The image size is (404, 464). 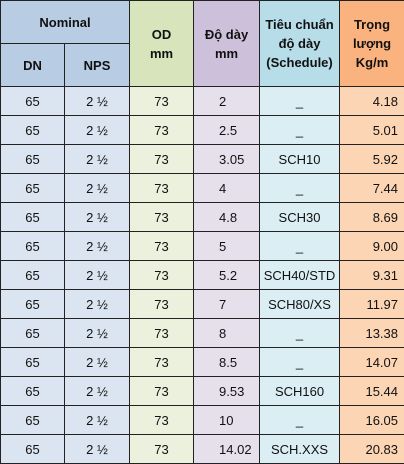 I want to click on weight-cell: 14.07, so click(x=372, y=362).